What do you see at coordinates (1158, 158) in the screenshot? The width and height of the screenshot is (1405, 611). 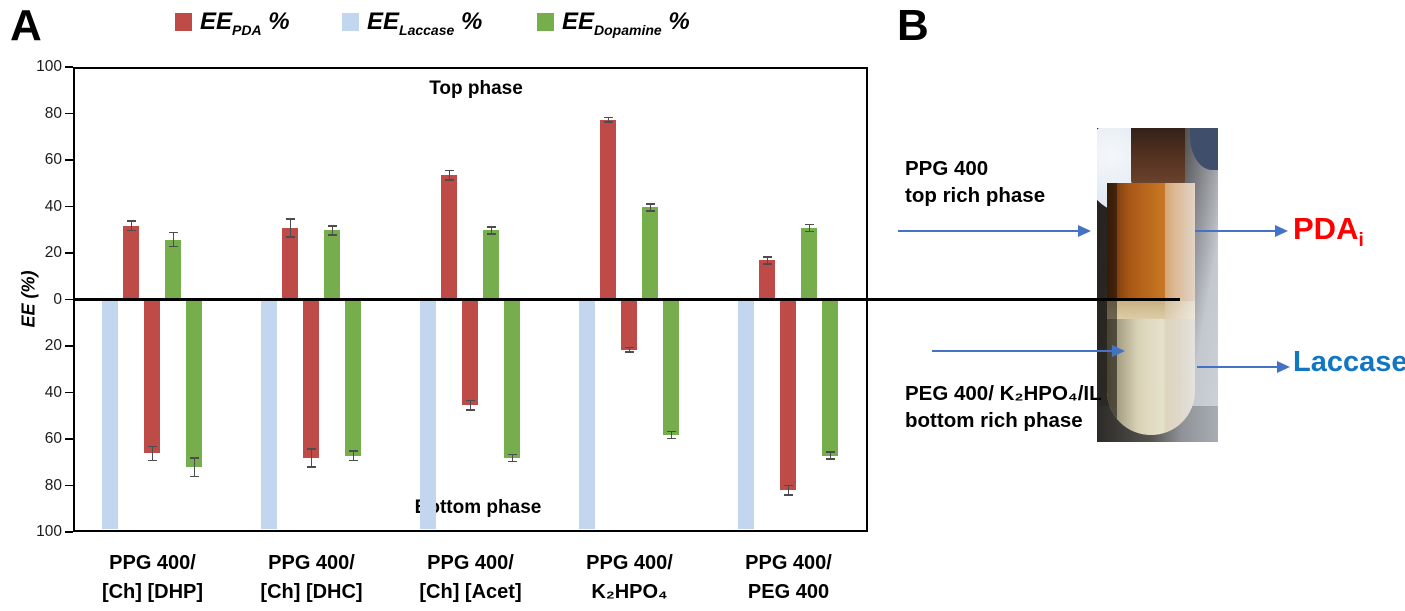 I see `tube-neck` at bounding box center [1158, 158].